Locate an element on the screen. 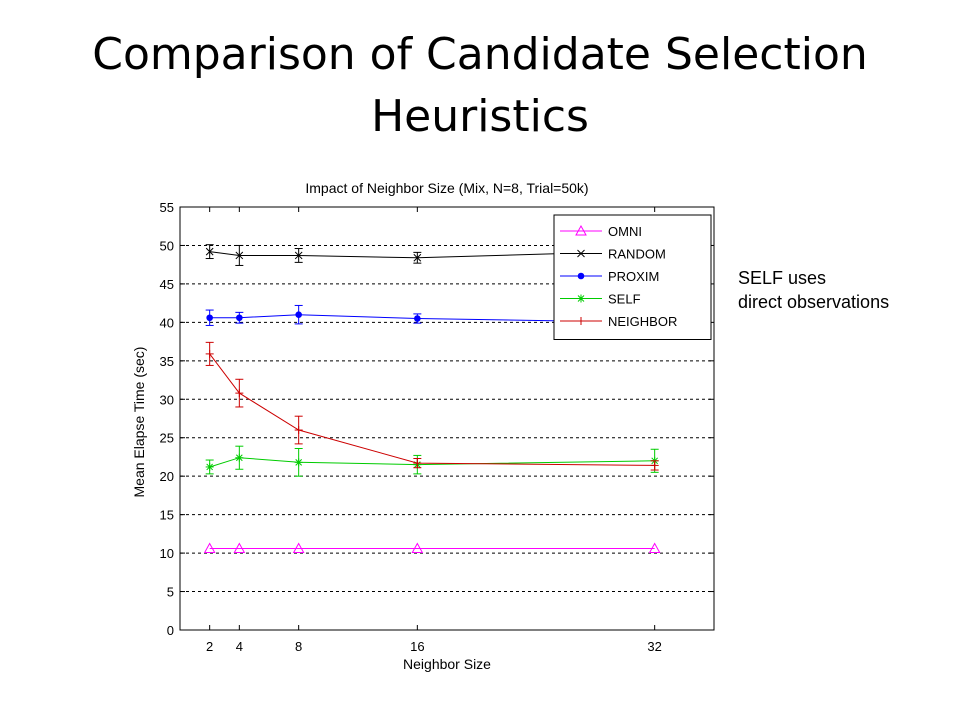 The height and width of the screenshot is (720, 960). side-note: SELF uses direct observations is located at coordinates (813, 290).